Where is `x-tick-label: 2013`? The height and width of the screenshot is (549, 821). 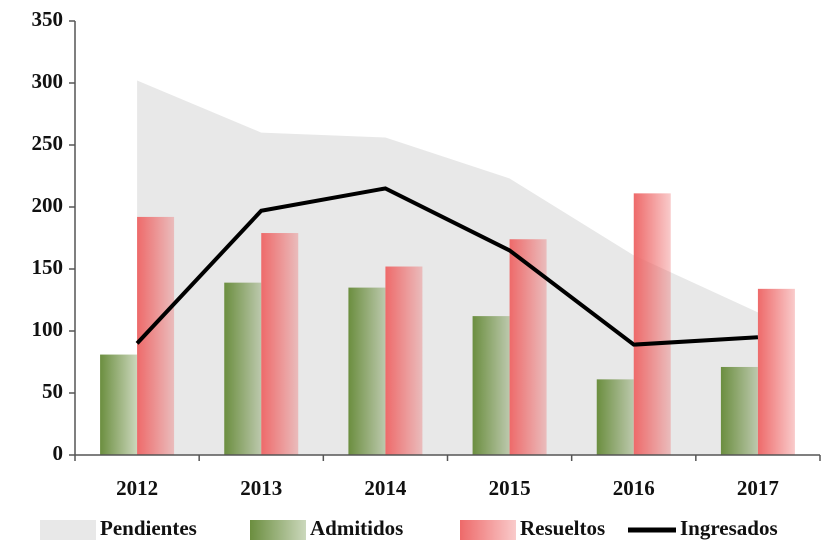
x-tick-label: 2013 is located at coordinates (261, 488).